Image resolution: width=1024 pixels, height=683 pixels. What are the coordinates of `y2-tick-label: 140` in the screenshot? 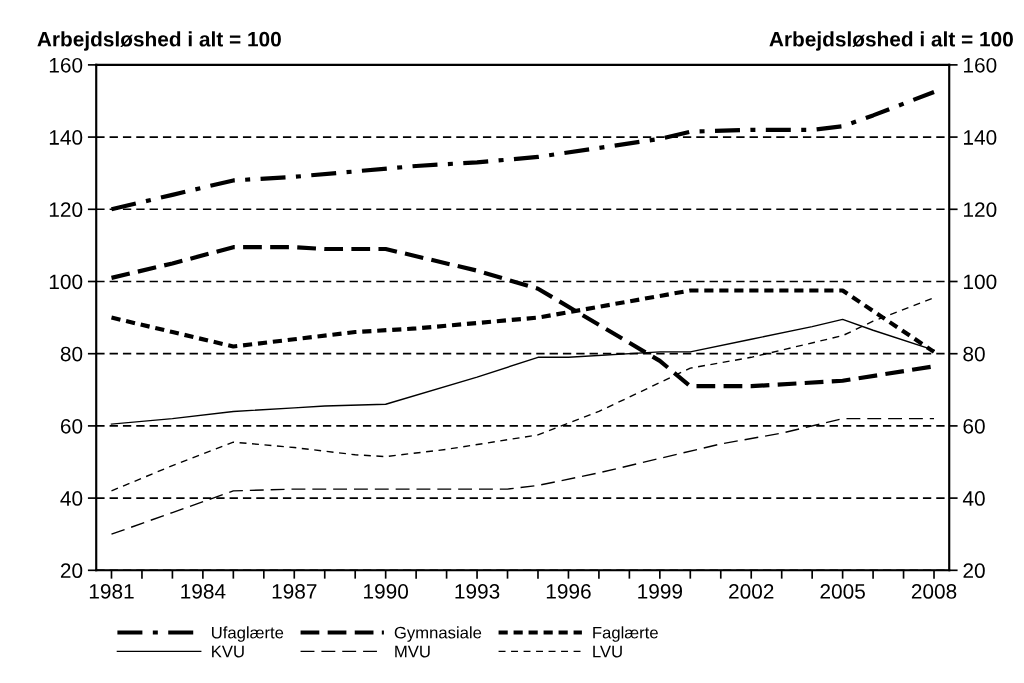 It's located at (980, 137).